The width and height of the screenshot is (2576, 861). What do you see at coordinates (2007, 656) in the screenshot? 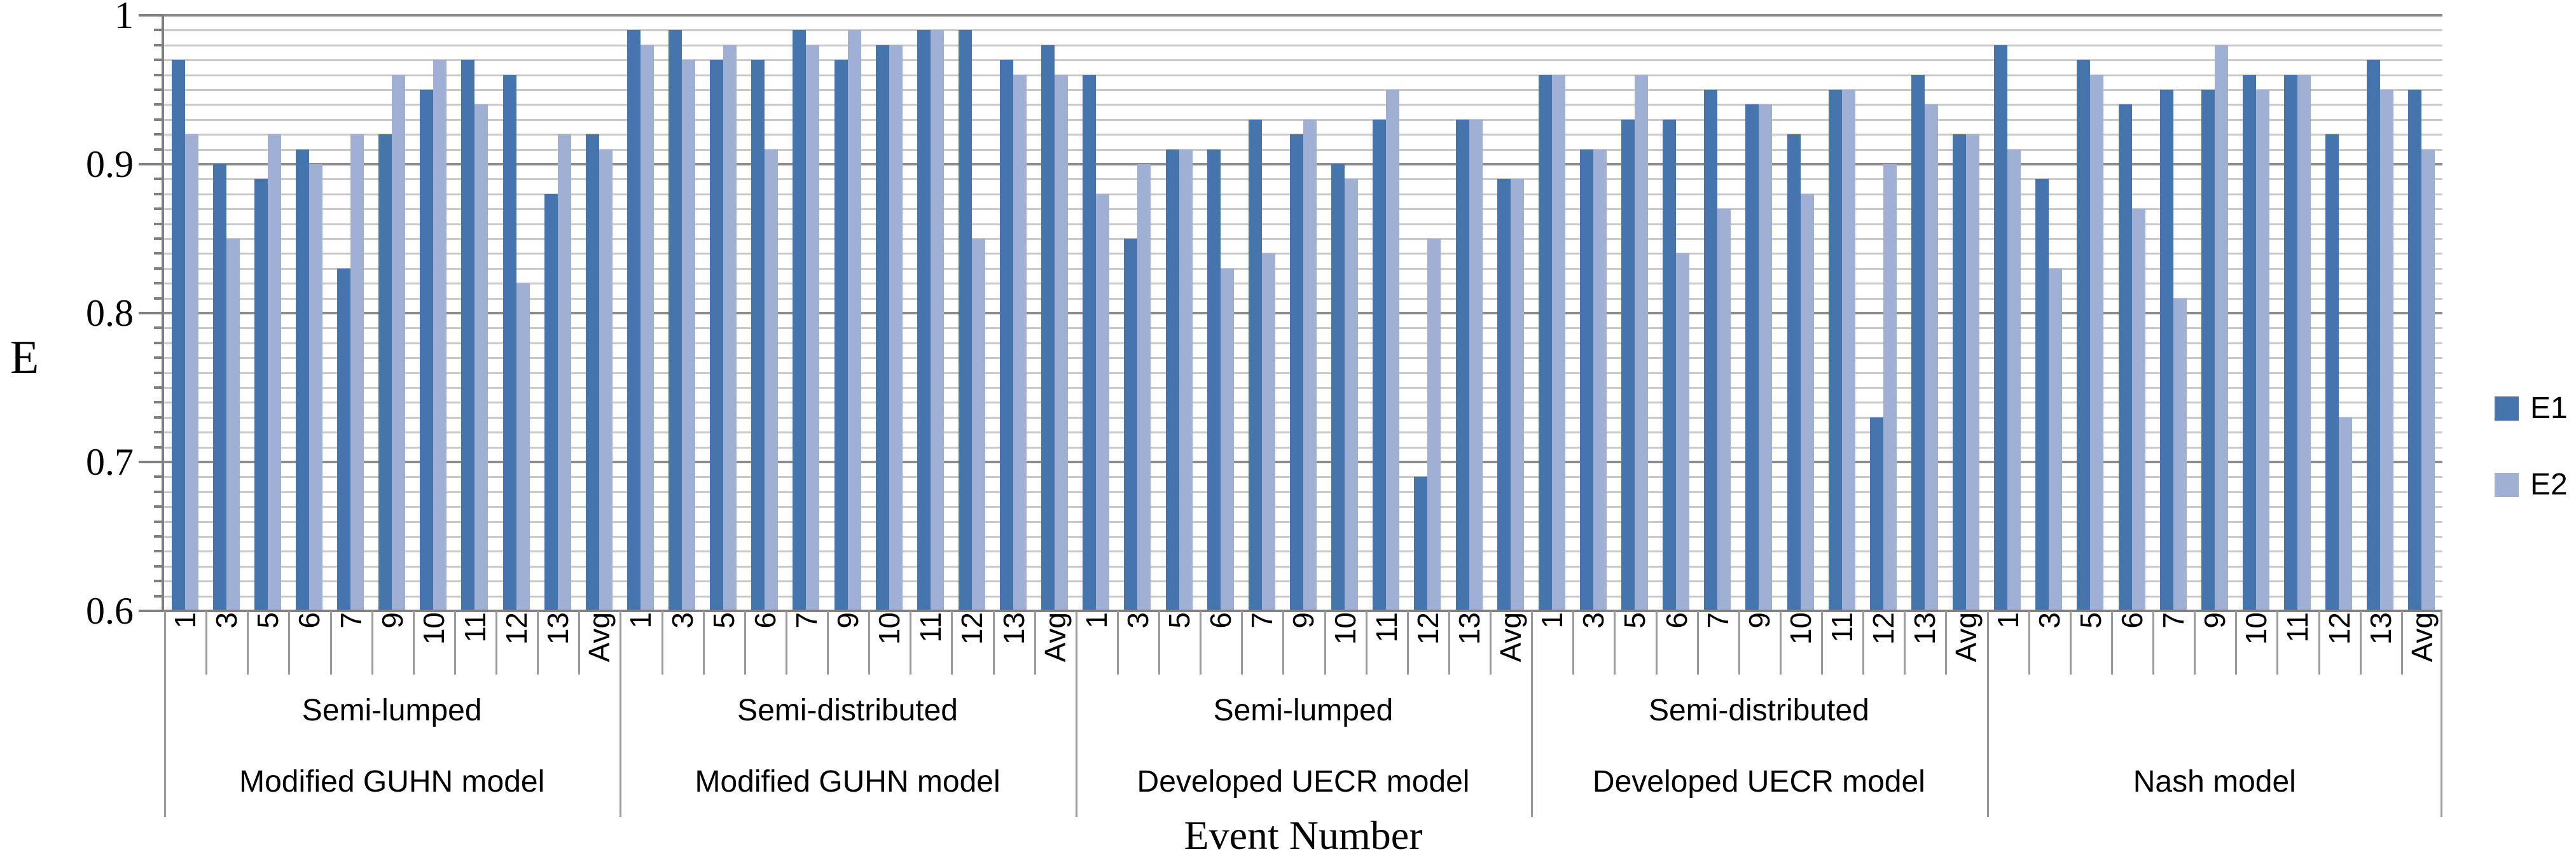
I see `x-category-label-cell: 1` at bounding box center [2007, 656].